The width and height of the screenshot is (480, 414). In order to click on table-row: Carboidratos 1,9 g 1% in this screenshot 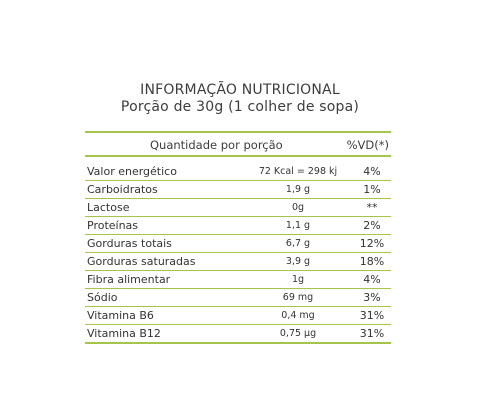, I will do `click(238, 189)`.